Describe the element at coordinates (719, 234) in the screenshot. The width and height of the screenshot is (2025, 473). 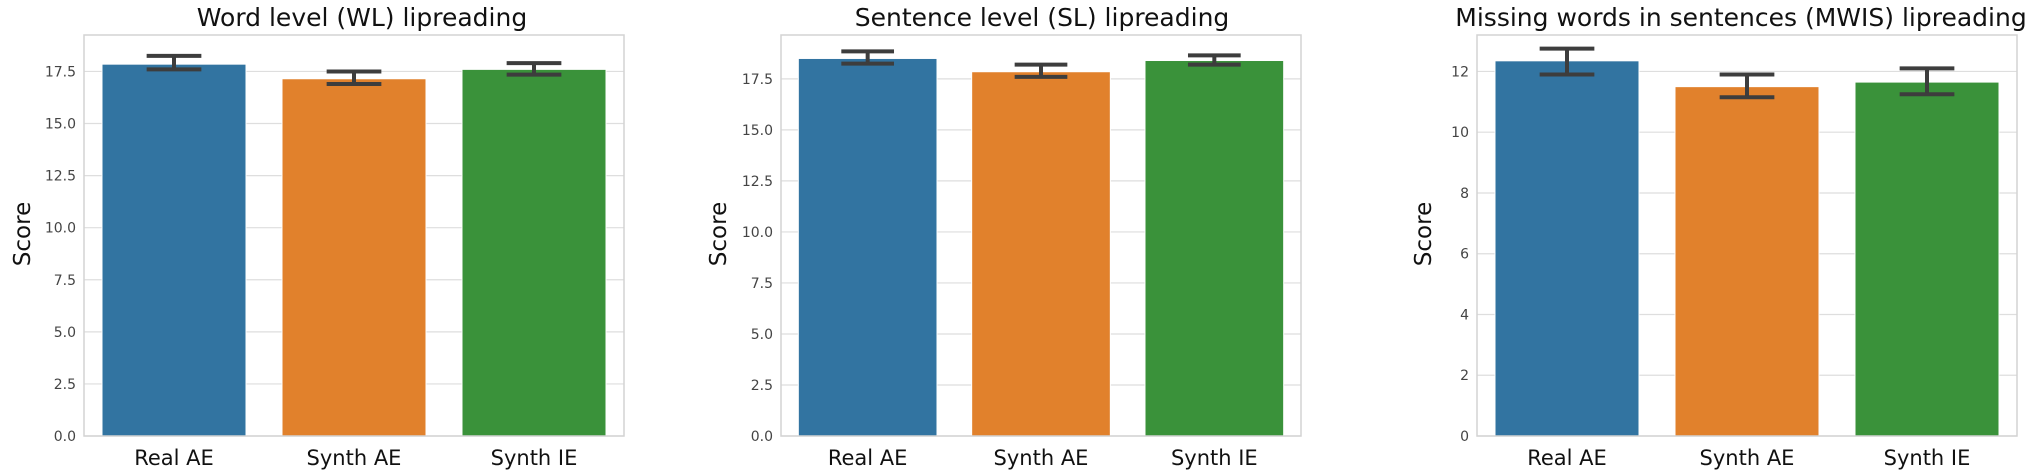
I see `y-axis-label-2: Score` at that location.